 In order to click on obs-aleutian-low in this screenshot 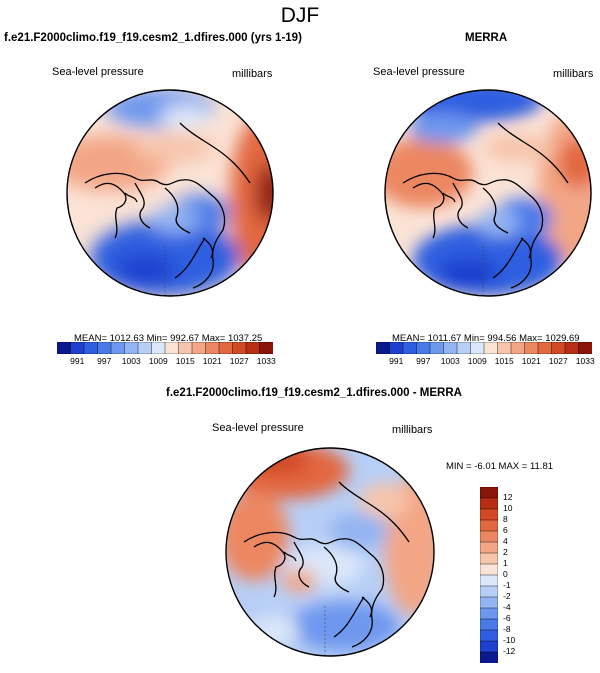, I will do `click(473, 106)`.